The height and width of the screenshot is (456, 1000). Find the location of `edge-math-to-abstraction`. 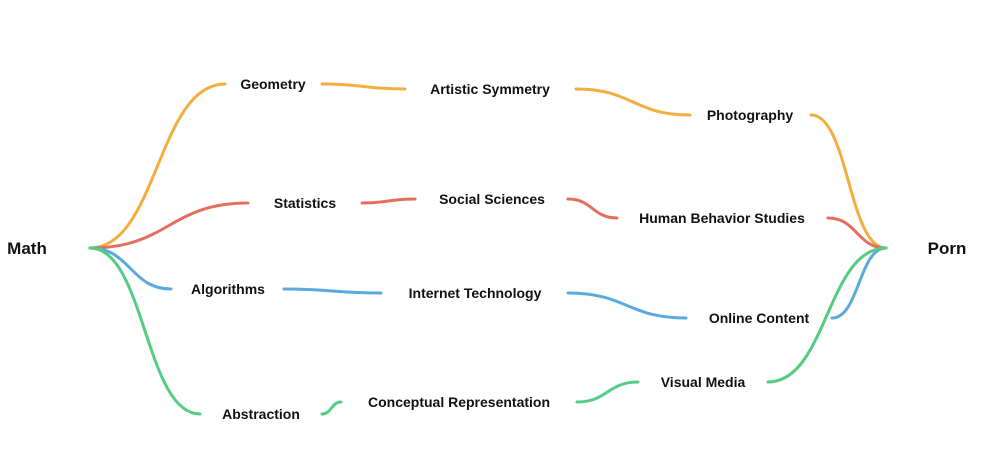

edge-math-to-abstraction is located at coordinates (145, 331).